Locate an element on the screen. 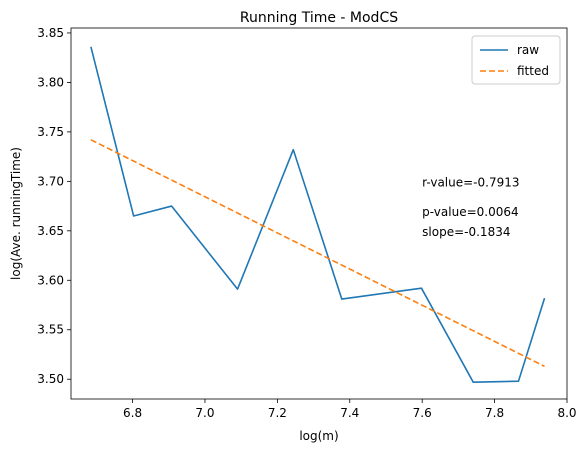 This screenshot has width=587, height=453. legend-label-raw: raw is located at coordinates (528, 50).